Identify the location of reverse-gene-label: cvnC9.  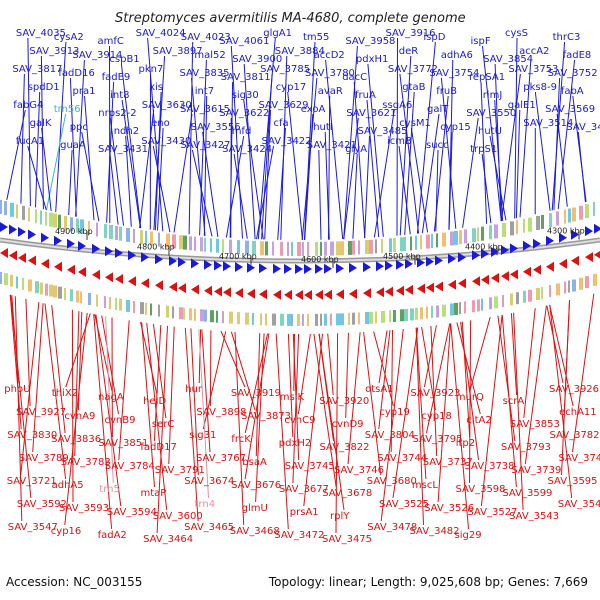
(299, 420).